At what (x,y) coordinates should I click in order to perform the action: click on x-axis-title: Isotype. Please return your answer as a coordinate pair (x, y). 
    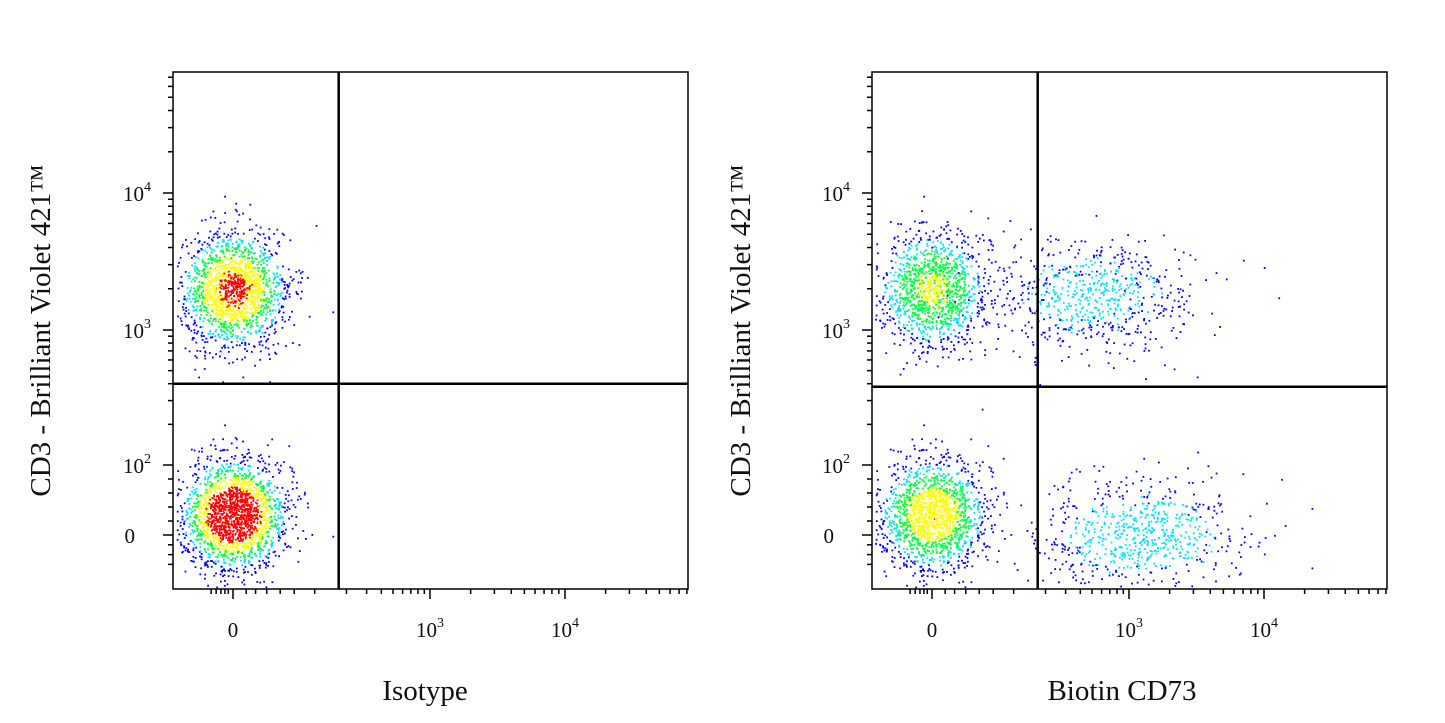
    Looking at the image, I should click on (424, 691).